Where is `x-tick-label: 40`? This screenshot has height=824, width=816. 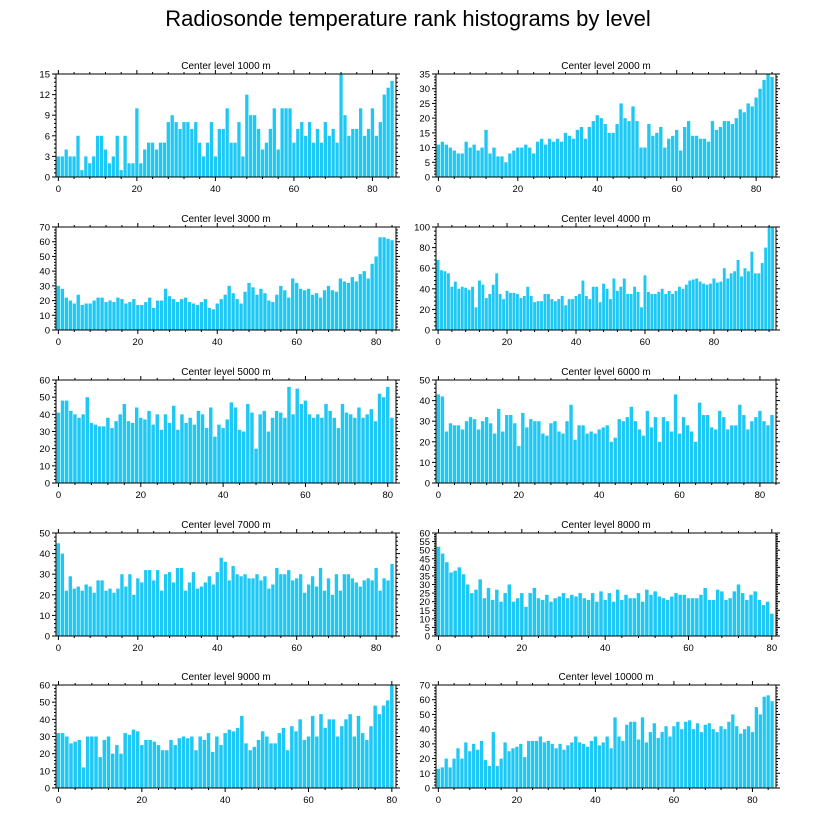 x-tick-label: 40 is located at coordinates (576, 342).